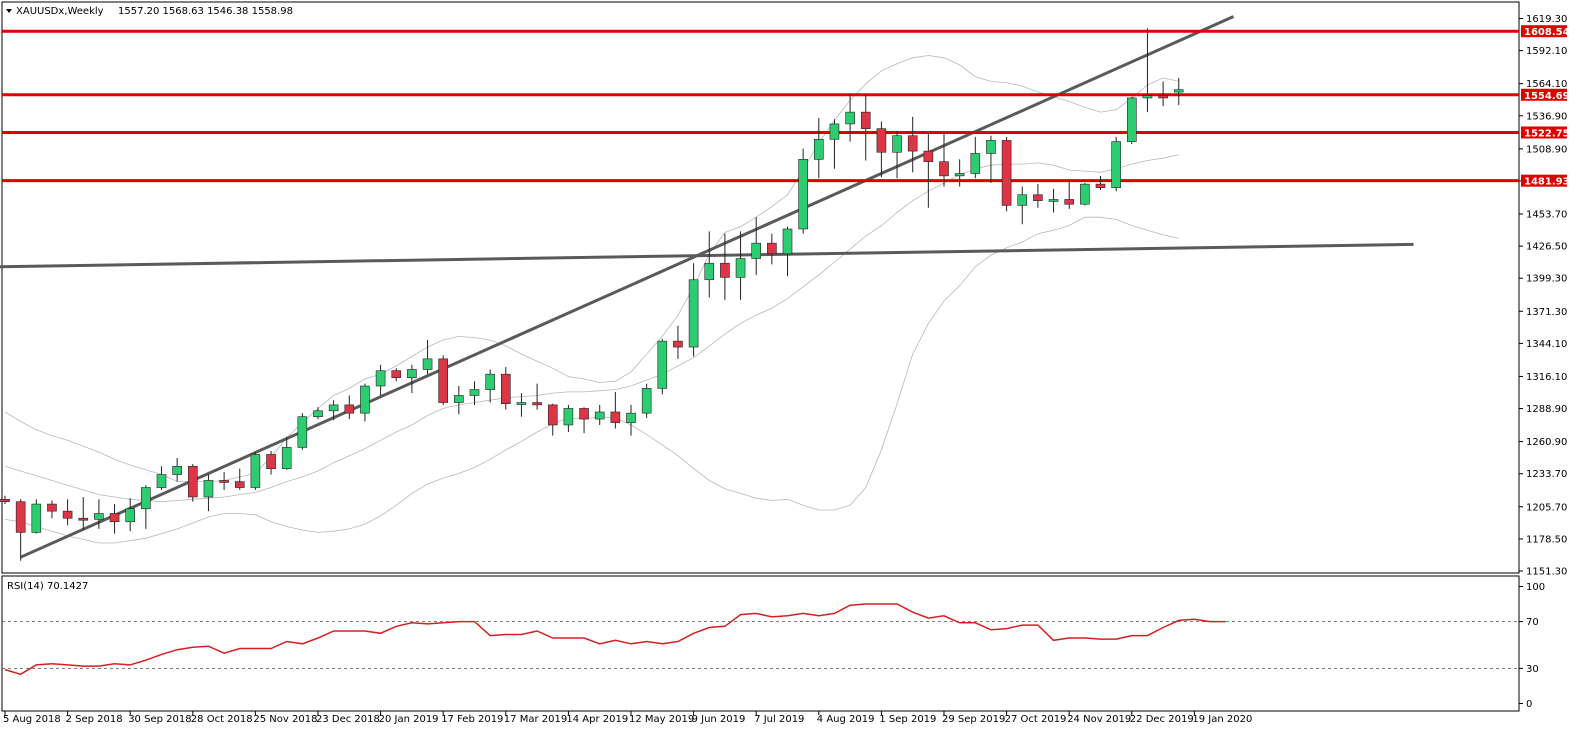 Image resolution: width=1596 pixels, height=747 pixels. What do you see at coordinates (222, 719) in the screenshot?
I see `time-tick-label: 28 Oct 2018` at bounding box center [222, 719].